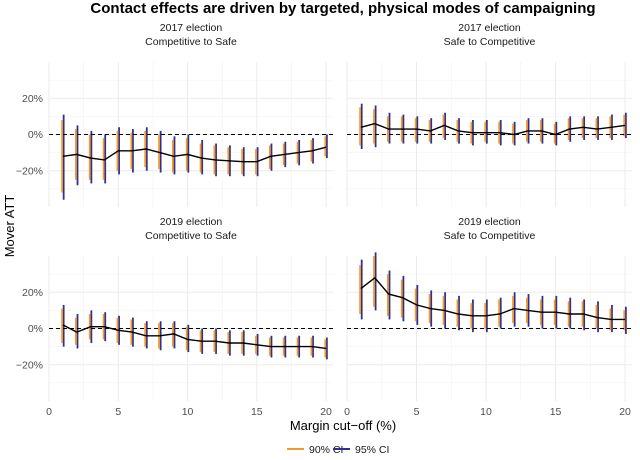 The height and width of the screenshot is (460, 640). Describe the element at coordinates (326, 450) in the screenshot. I see `legend-label-ci90: 90% CI` at that location.